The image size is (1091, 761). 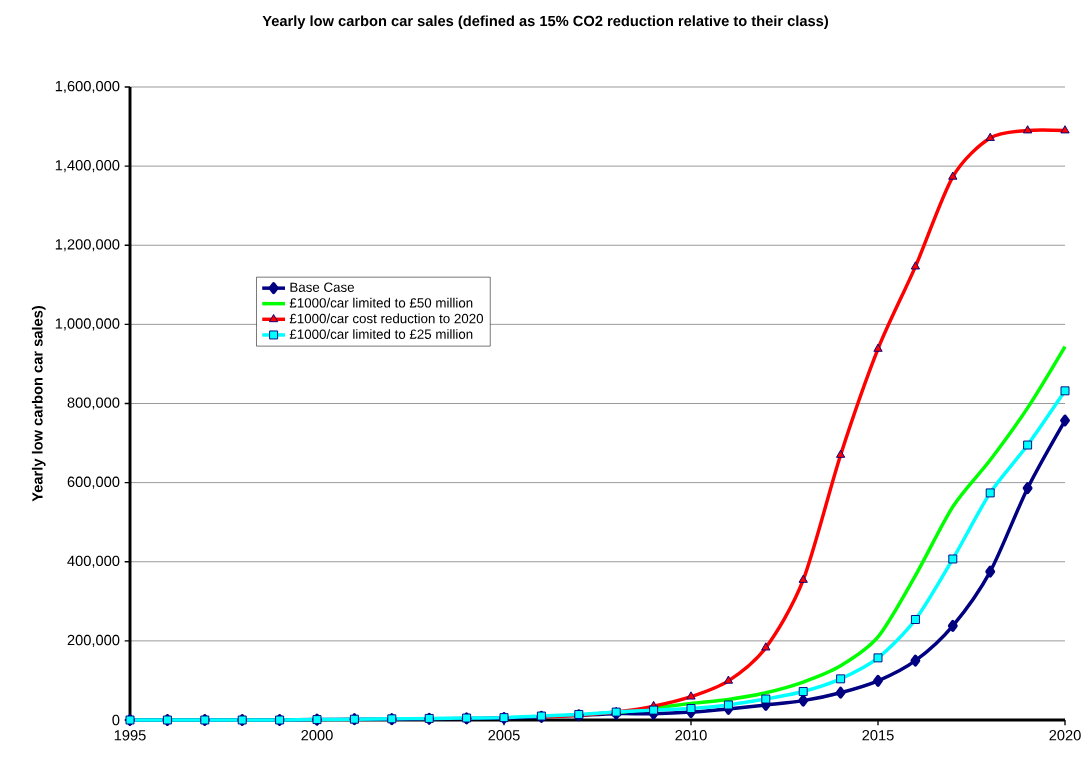 What do you see at coordinates (381, 334) in the screenshot?
I see `legend-label: £1000/car limited to £25 million` at bounding box center [381, 334].